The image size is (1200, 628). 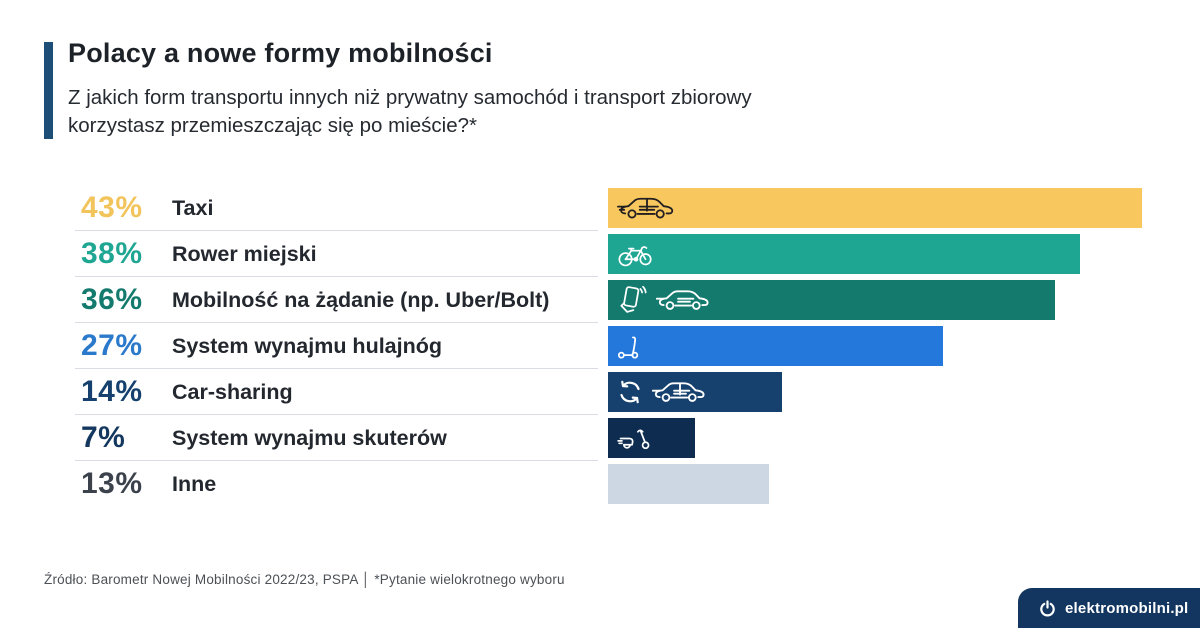 What do you see at coordinates (244, 253) in the screenshot?
I see `category-label: Rower miejski` at bounding box center [244, 253].